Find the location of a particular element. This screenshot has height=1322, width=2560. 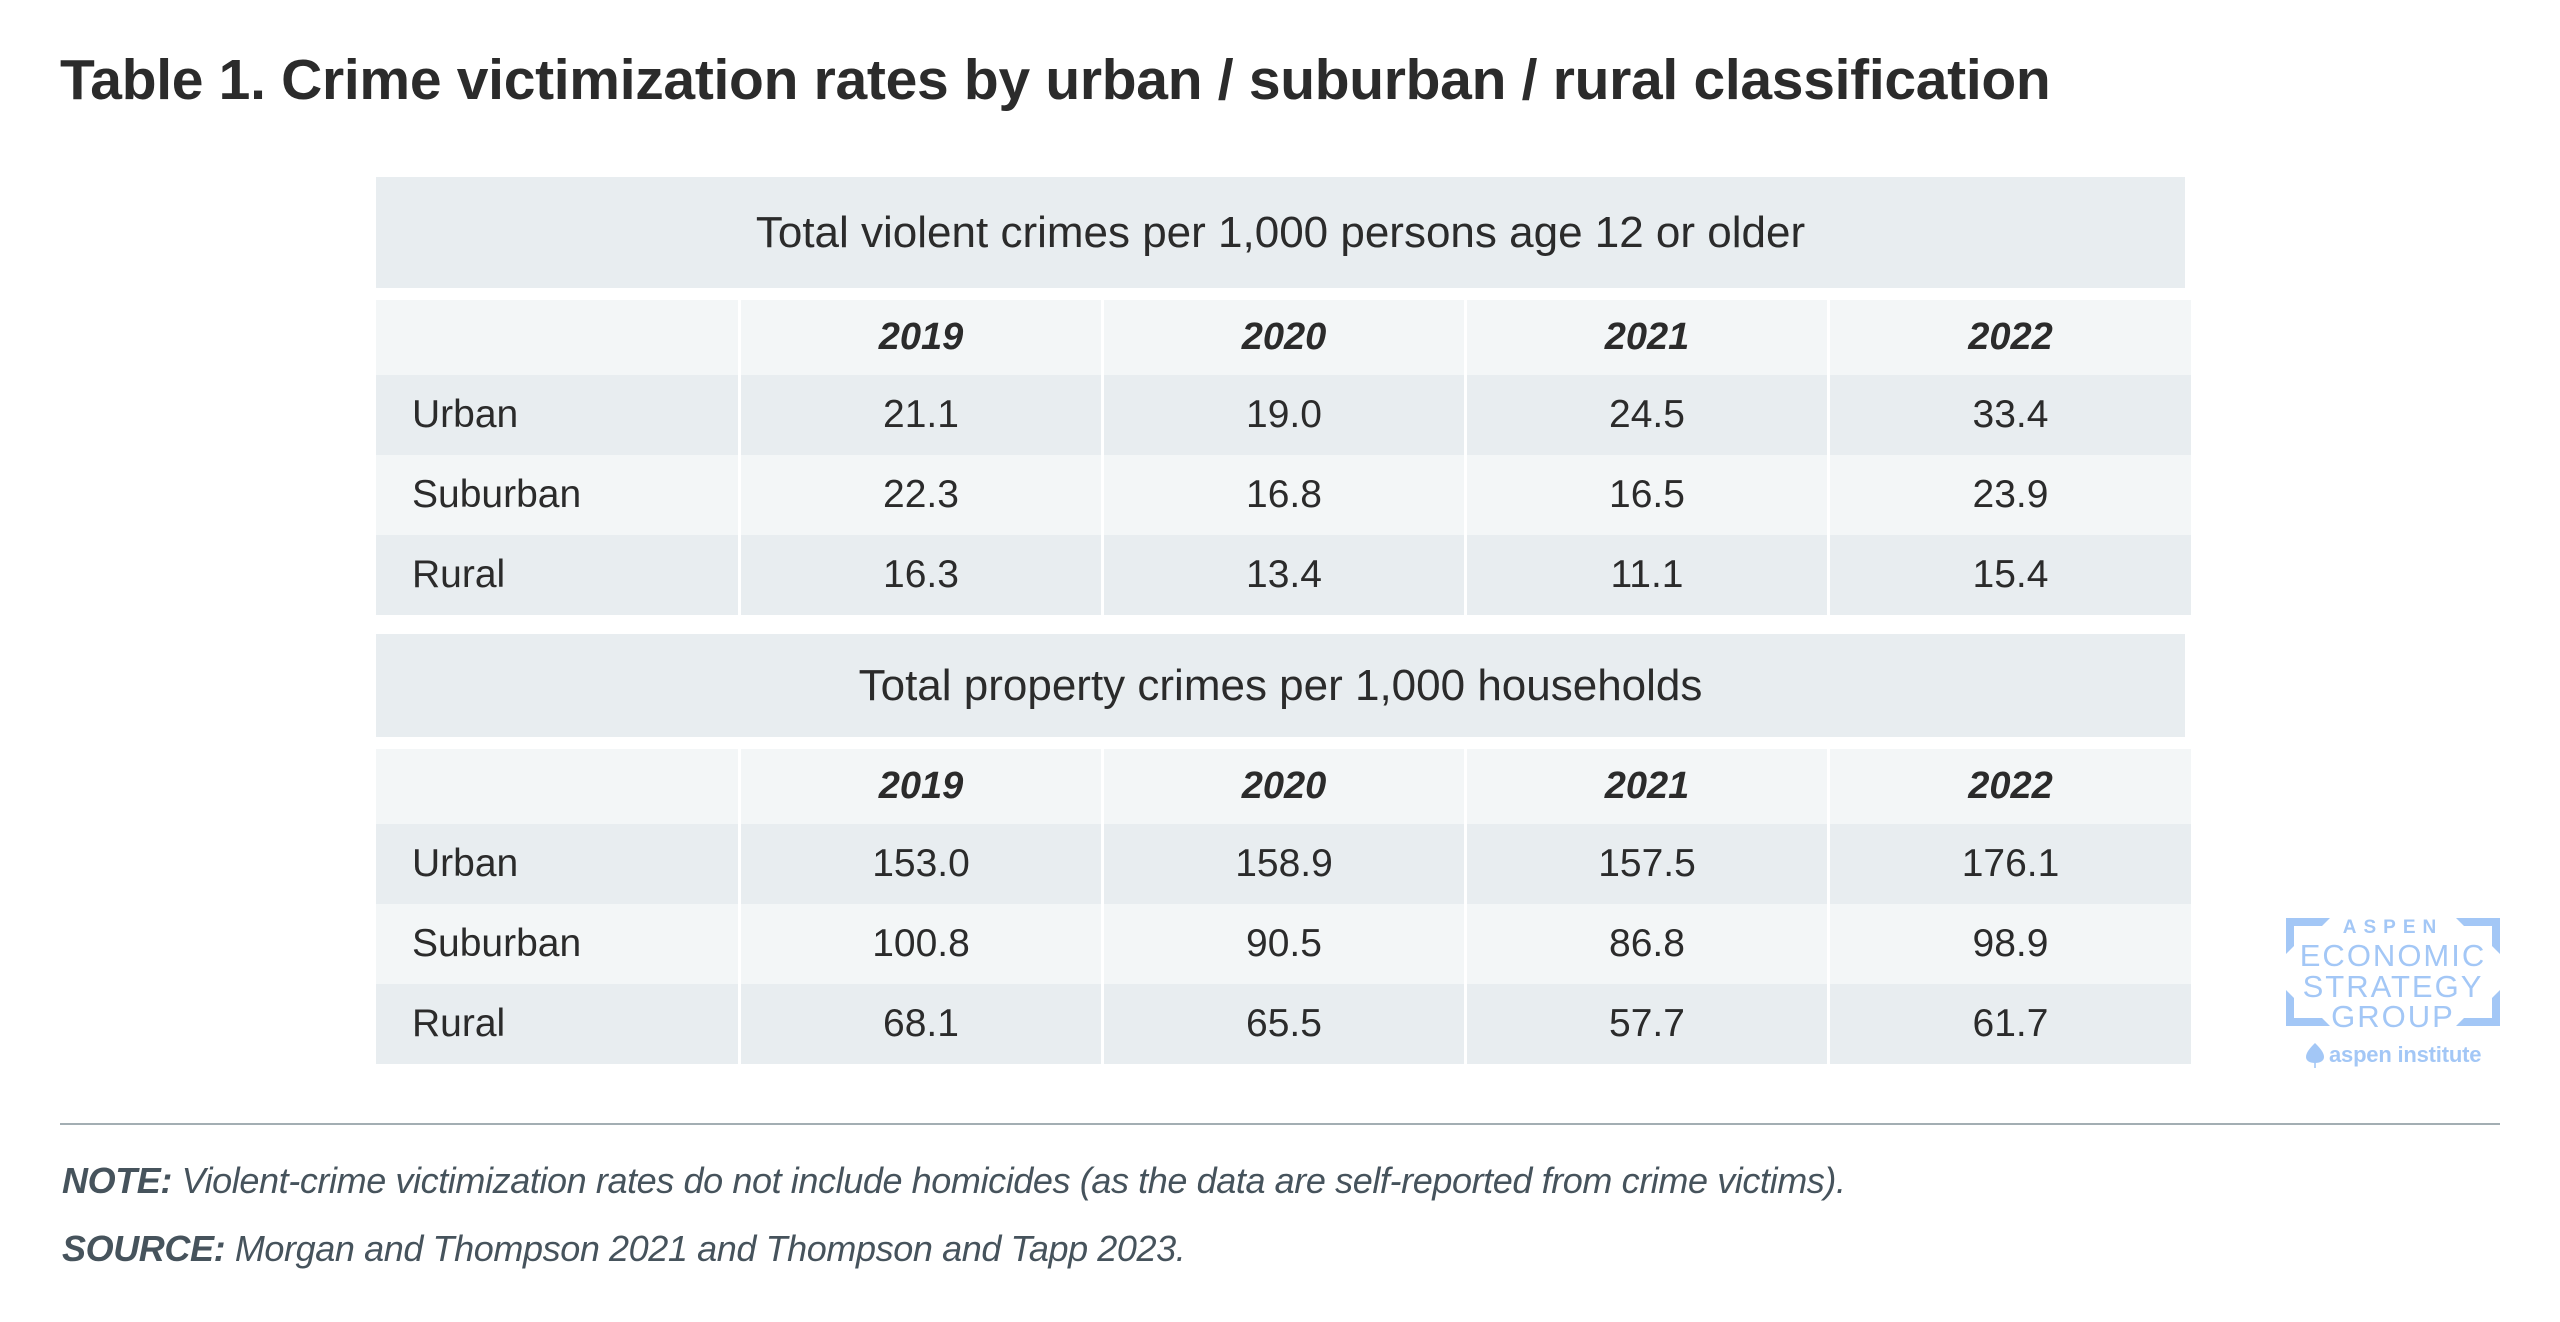

value-cell: 153.0 is located at coordinates (921, 864).